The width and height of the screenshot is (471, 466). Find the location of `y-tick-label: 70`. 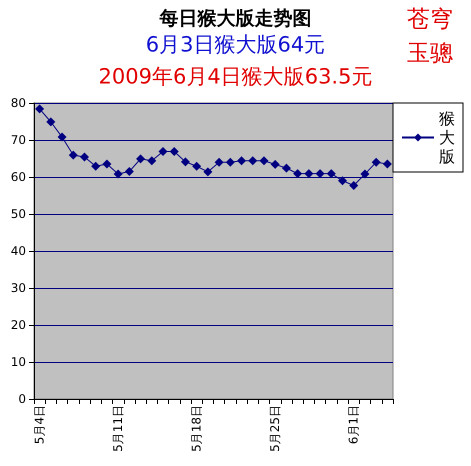

y-tick-label: 70 is located at coordinates (18, 140).